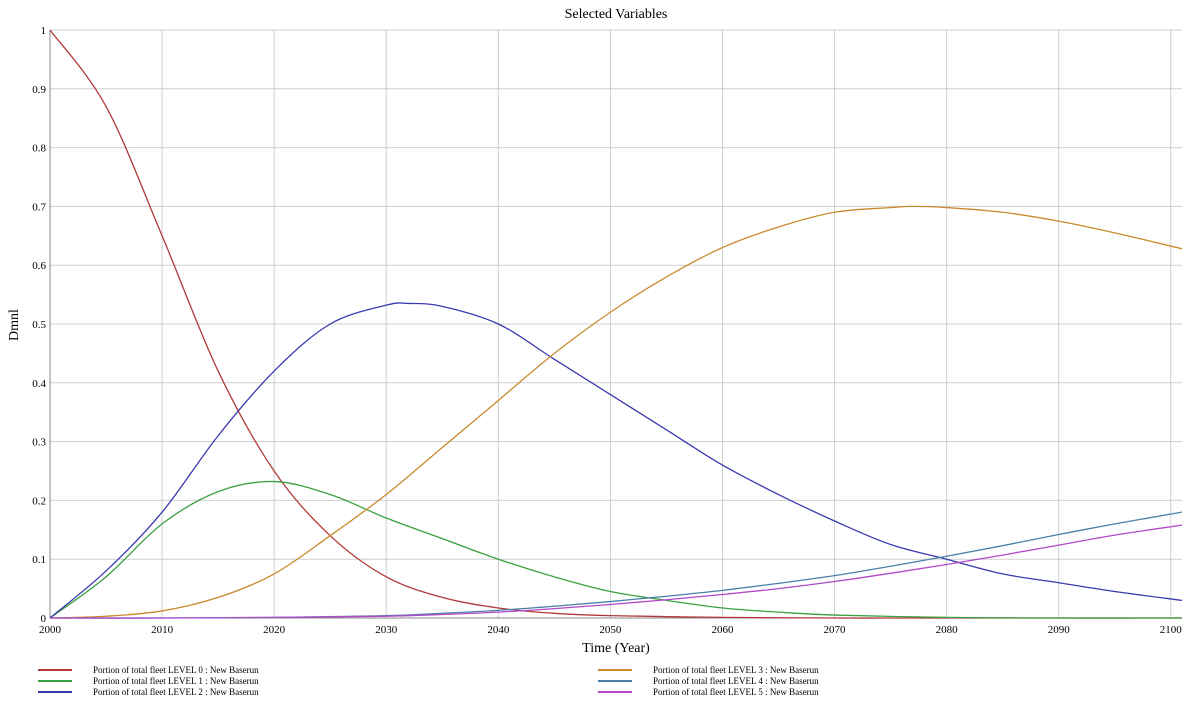  What do you see at coordinates (39, 443) in the screenshot?
I see `y-tick-label: 0.3` at bounding box center [39, 443].